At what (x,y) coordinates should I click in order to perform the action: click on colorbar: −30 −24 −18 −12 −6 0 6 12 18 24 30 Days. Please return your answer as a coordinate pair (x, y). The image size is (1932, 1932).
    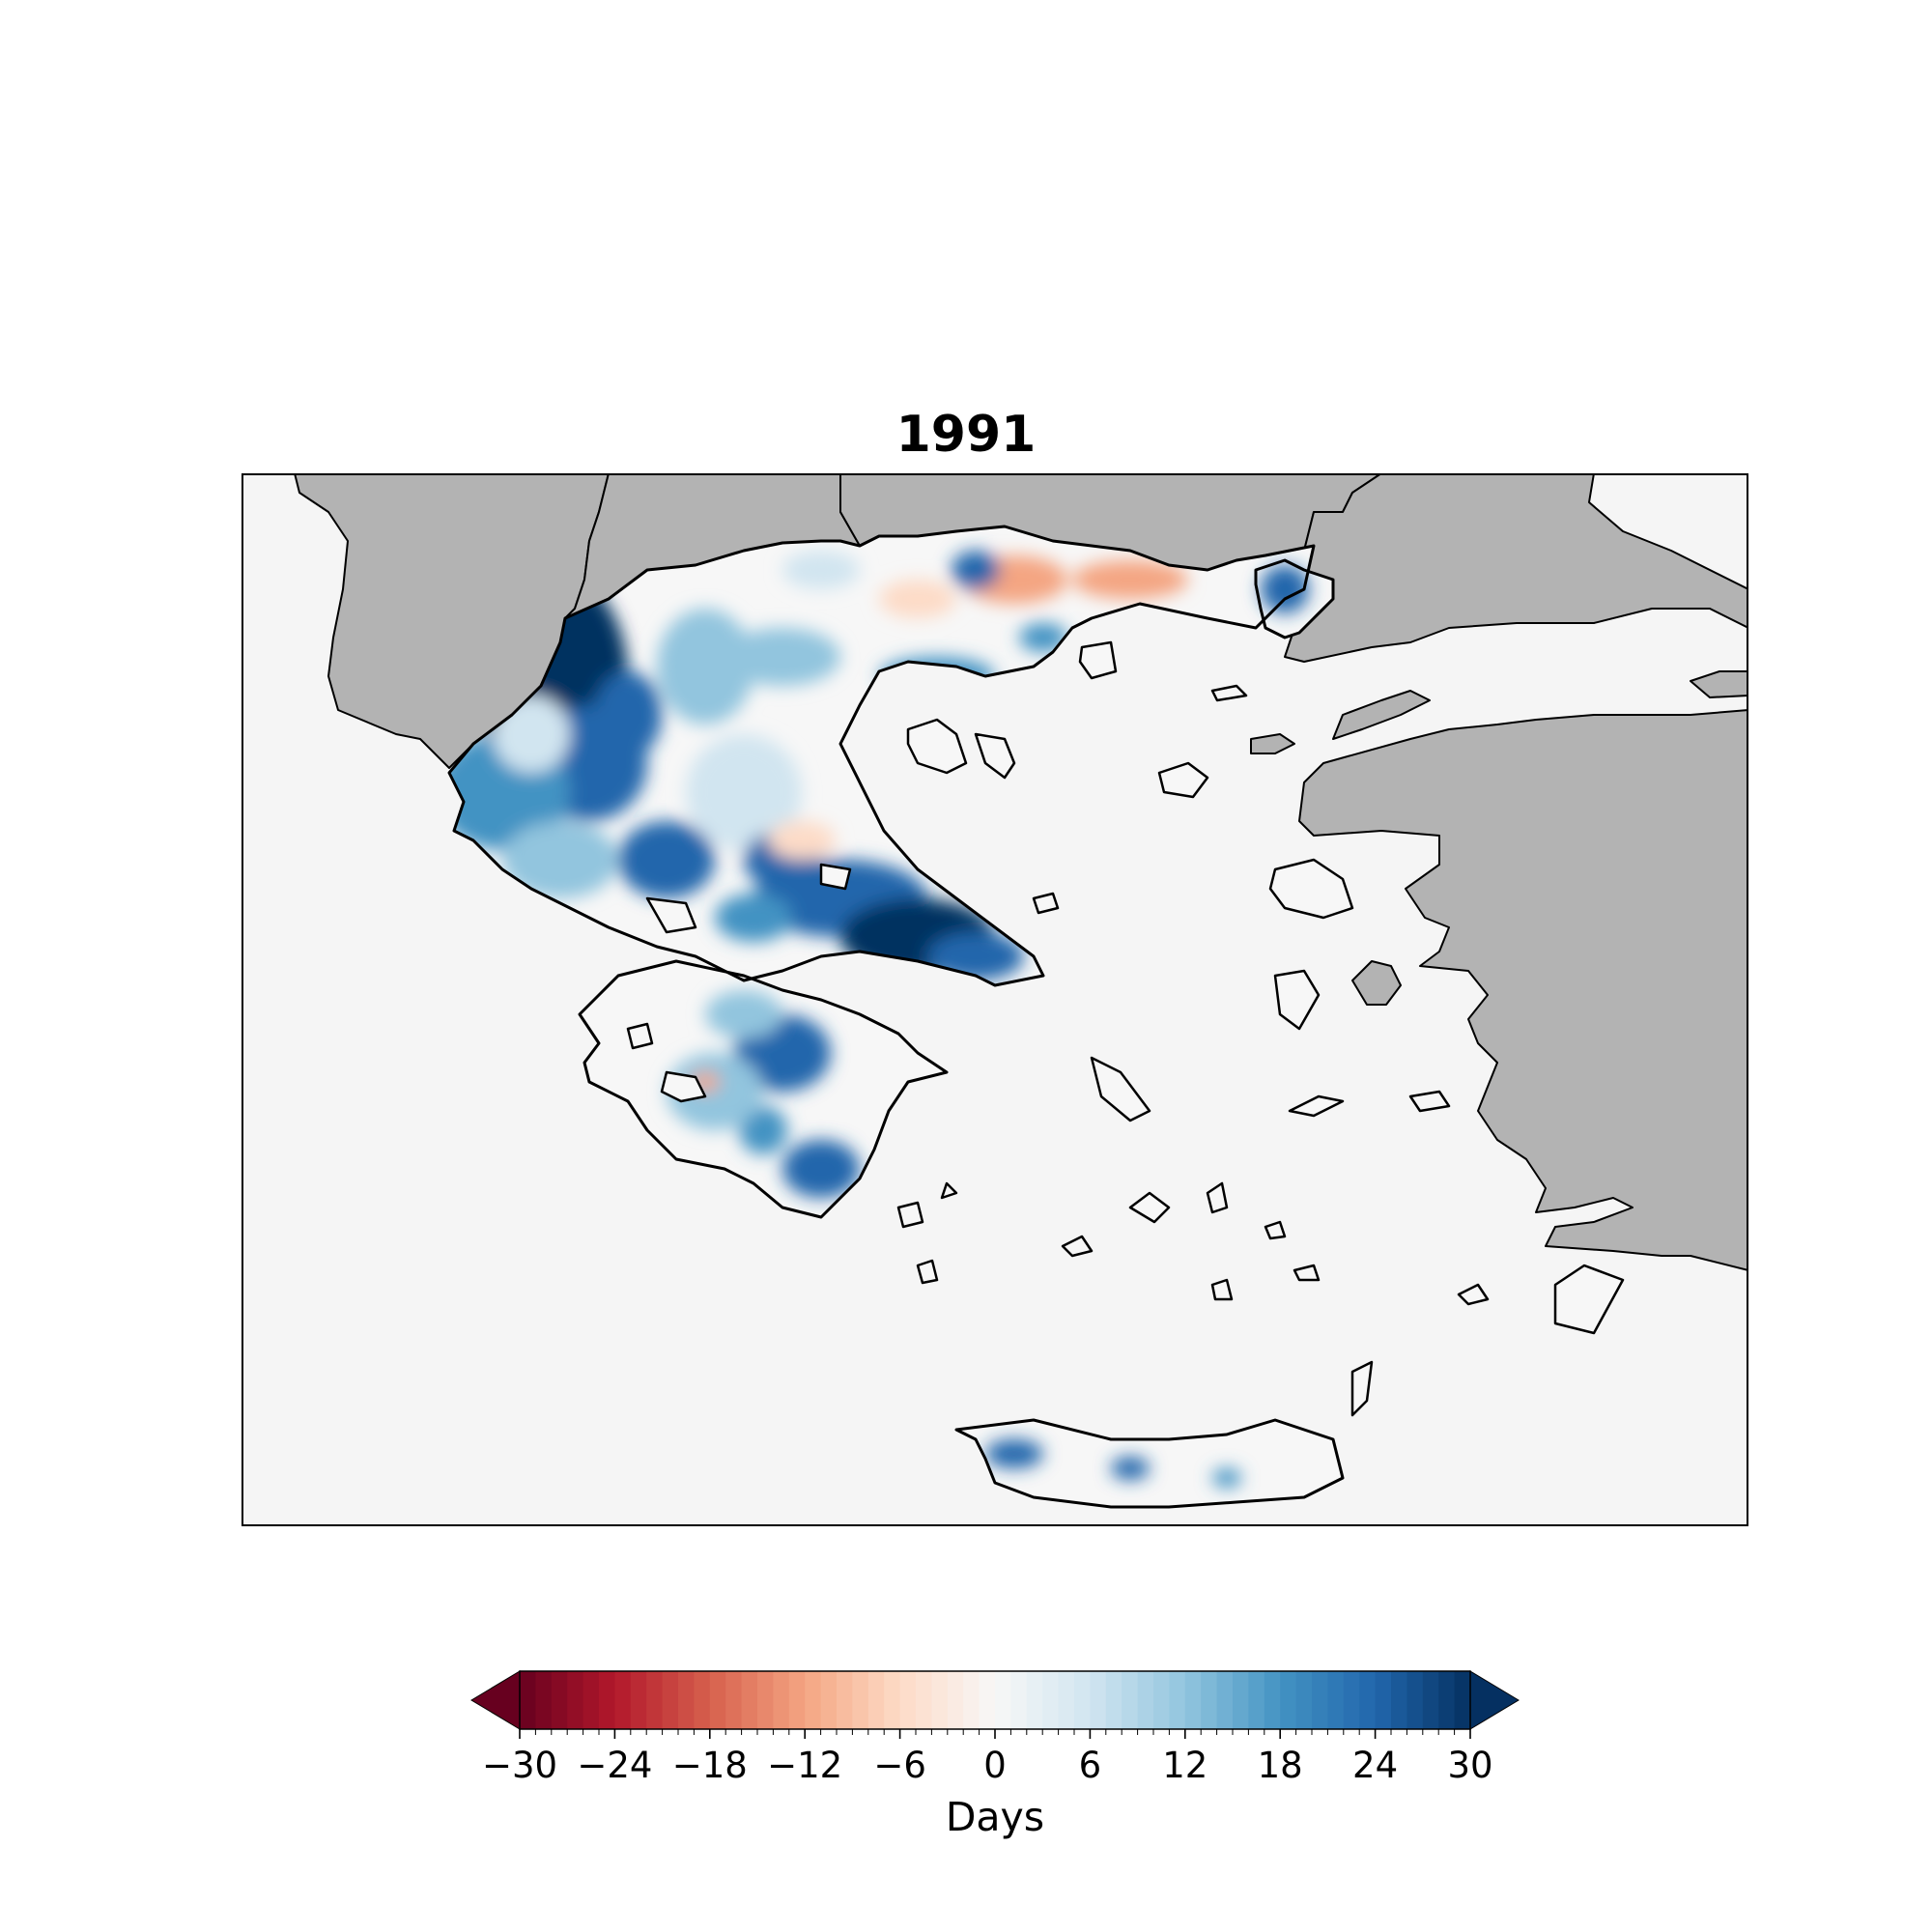
    Looking at the image, I should click on (995, 1755).